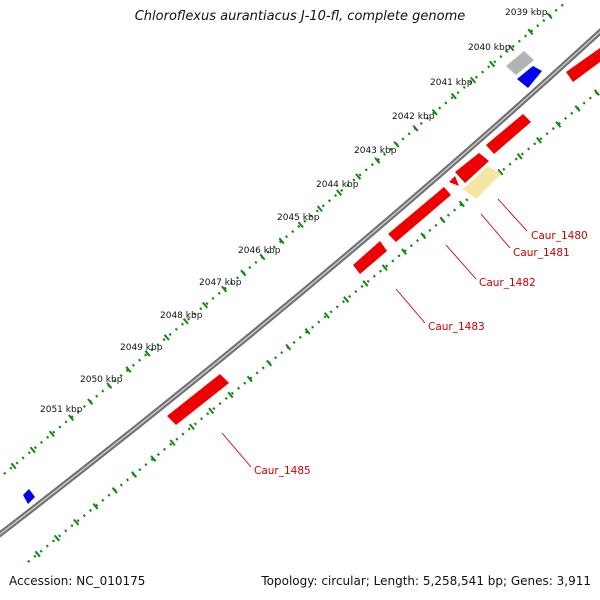 This screenshot has height=600, width=600. What do you see at coordinates (520, 63) in the screenshot?
I see `gene-feature-gray-top` at bounding box center [520, 63].